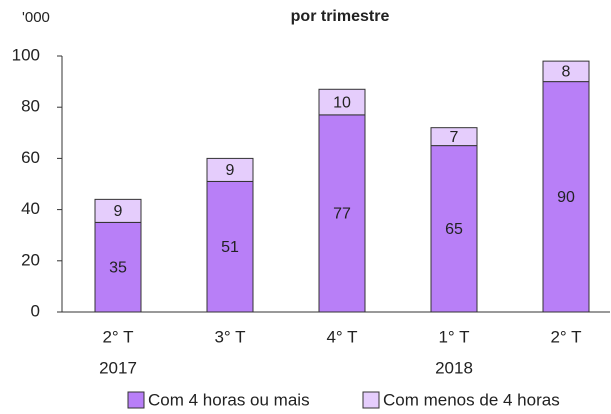 The height and width of the screenshot is (414, 611). What do you see at coordinates (118, 267) in the screenshot?
I see `value-label: 35` at bounding box center [118, 267].